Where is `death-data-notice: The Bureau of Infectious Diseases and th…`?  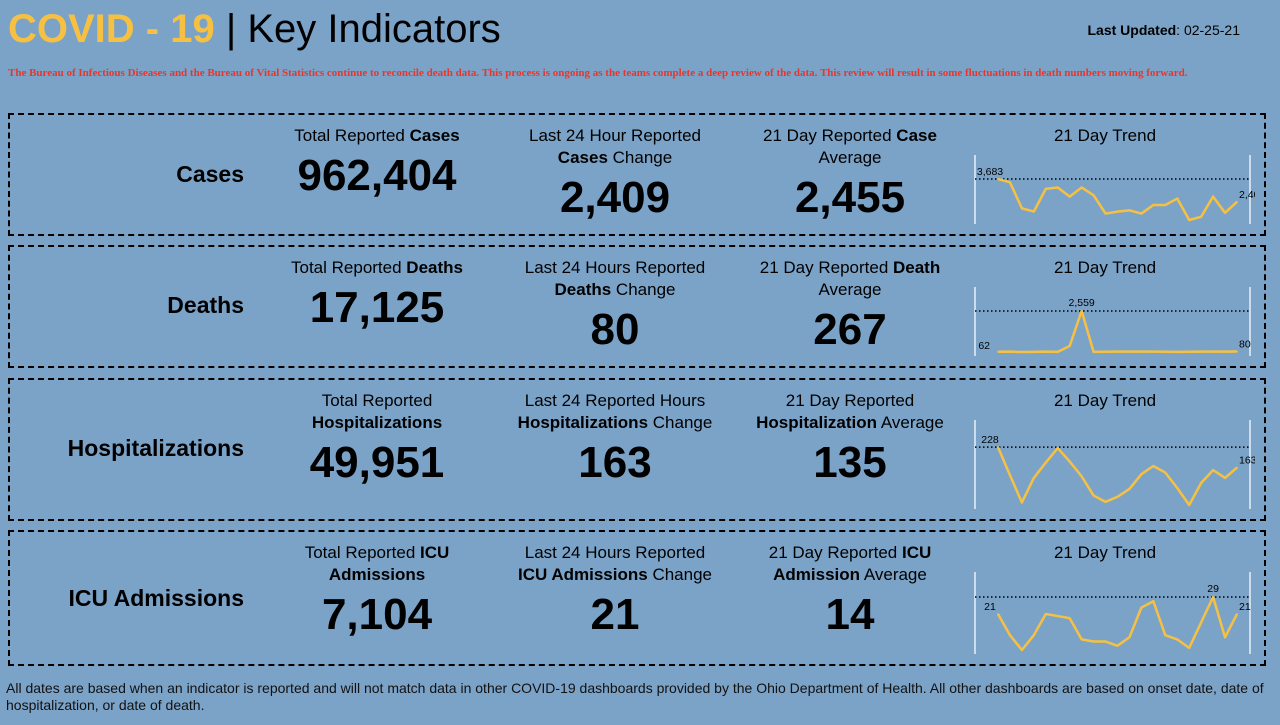
death-data-notice: The Bureau of Infectious Diseases and th… is located at coordinates (598, 73).